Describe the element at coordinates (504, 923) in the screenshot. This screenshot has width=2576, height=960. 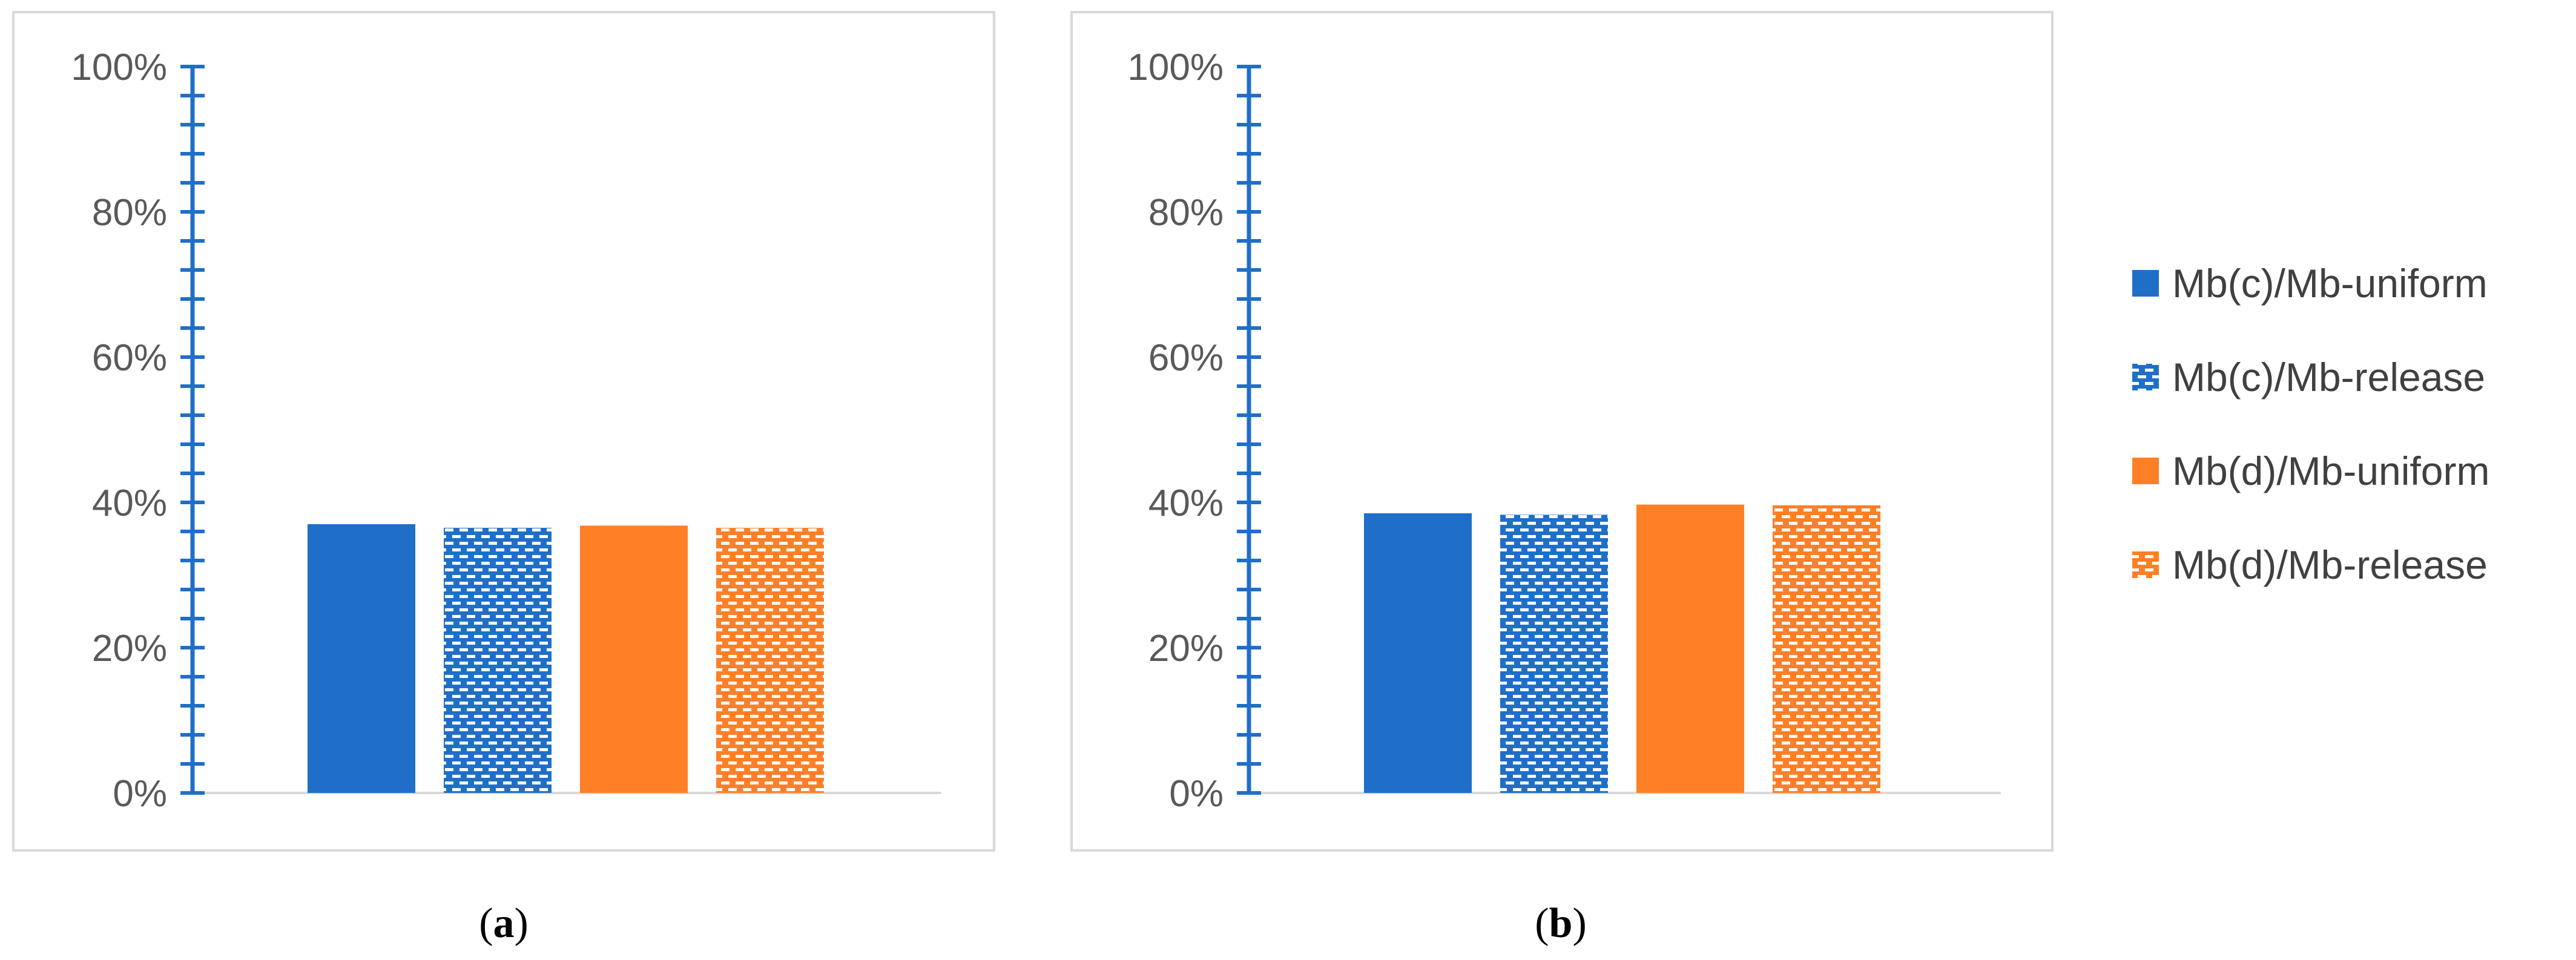
I see `panel-caption-a: (a)` at that location.